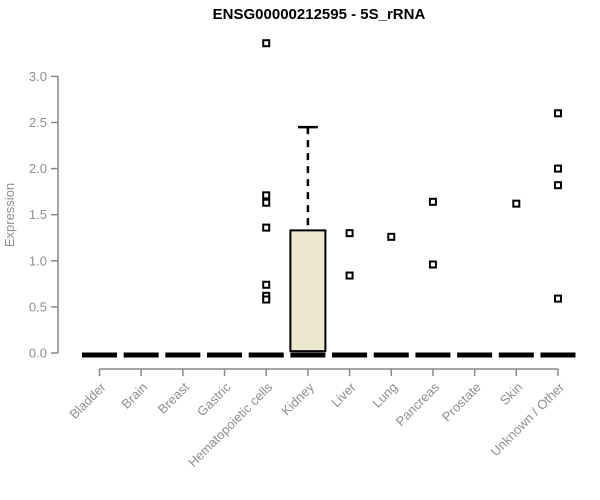  I want to click on median-bar-unknown-other, so click(558, 355).